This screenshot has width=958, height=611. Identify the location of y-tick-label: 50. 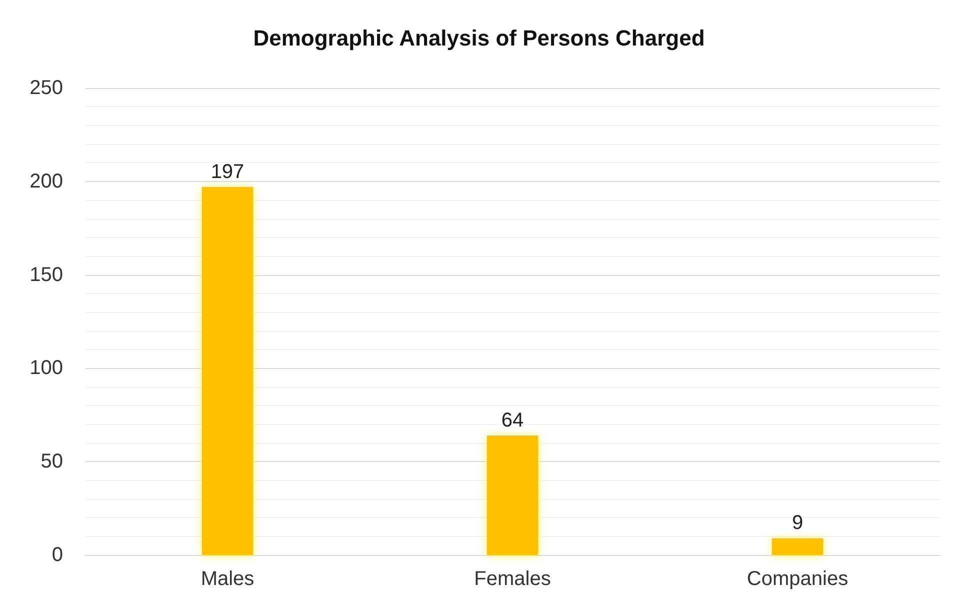
(51, 461).